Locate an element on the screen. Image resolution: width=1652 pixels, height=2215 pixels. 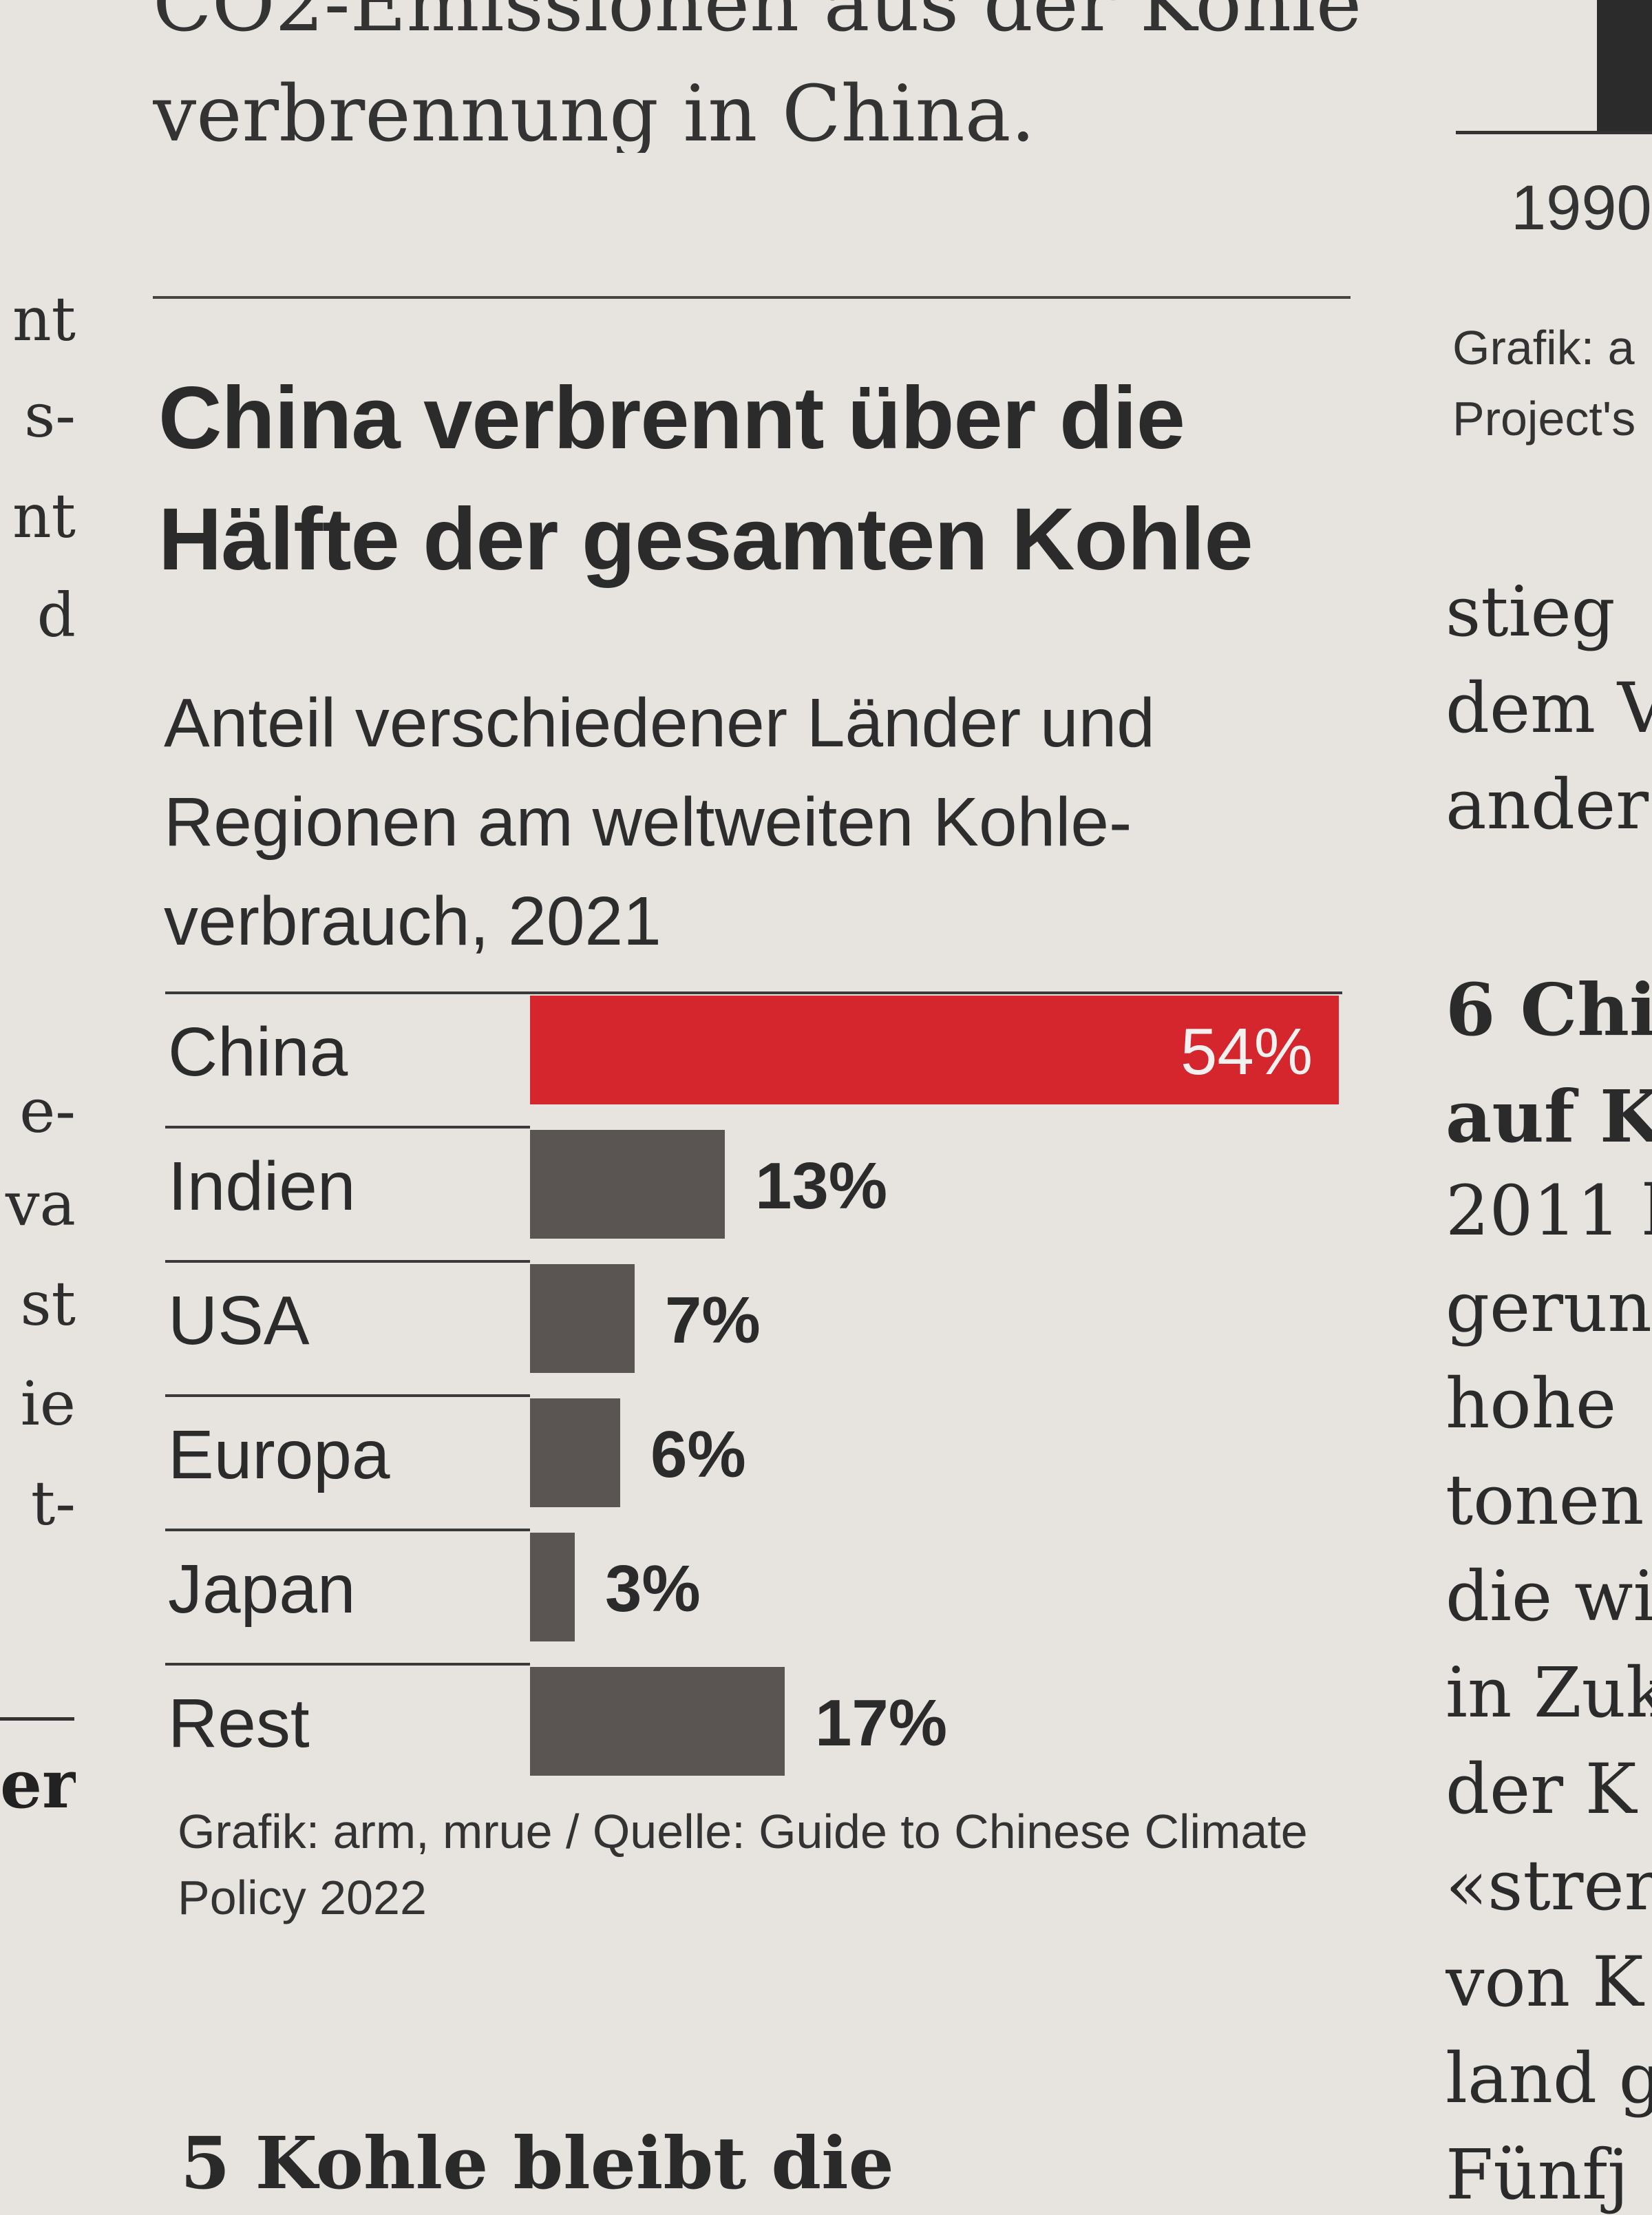
value-label: 7% is located at coordinates (713, 1320).